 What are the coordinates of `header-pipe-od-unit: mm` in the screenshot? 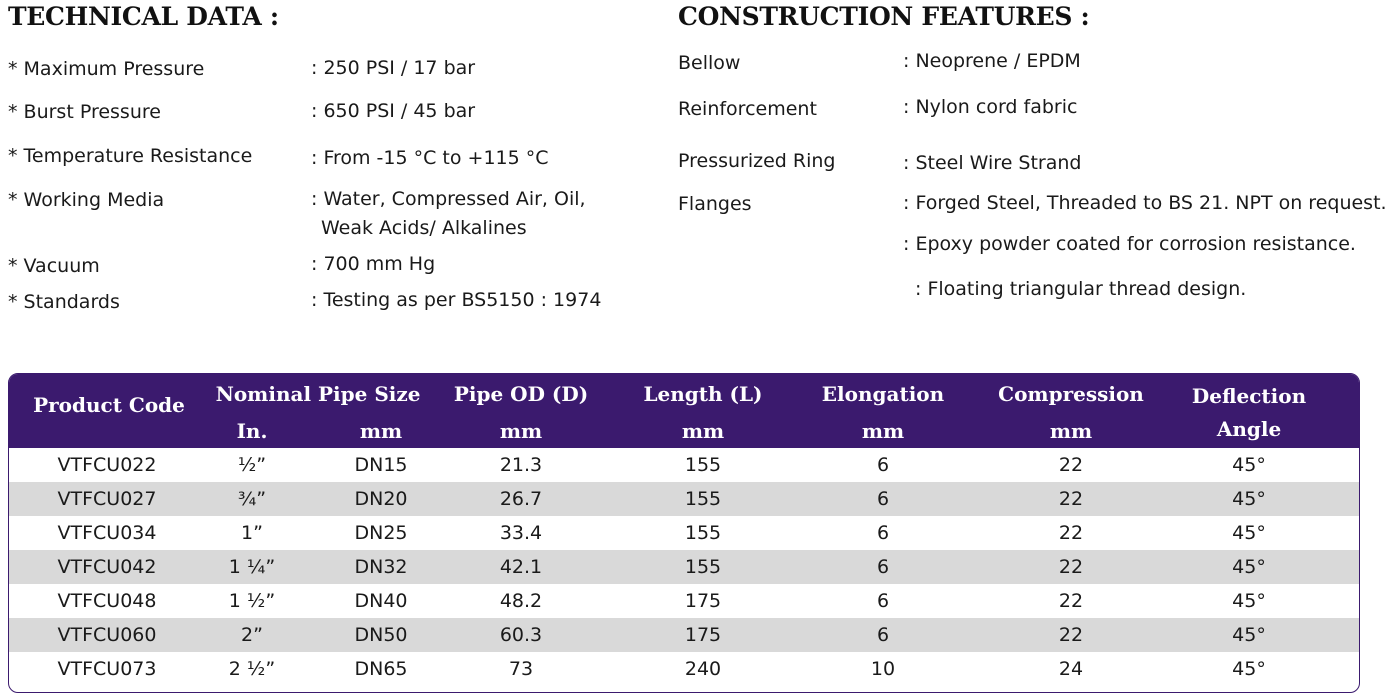 It's located at (521, 431).